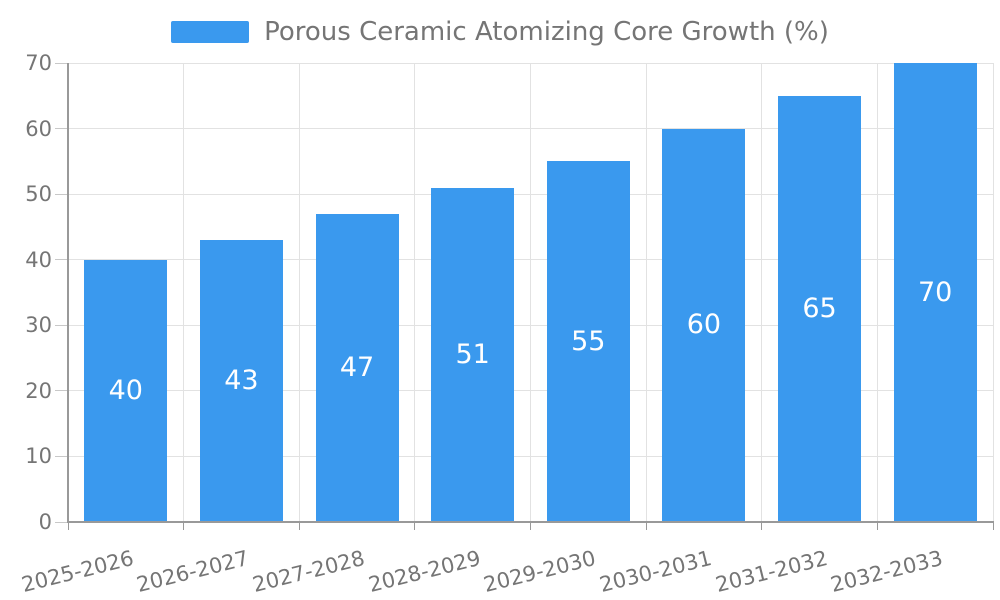 The height and width of the screenshot is (600, 1000). Describe the element at coordinates (38, 194) in the screenshot. I see `y-tick-label: 50` at that location.